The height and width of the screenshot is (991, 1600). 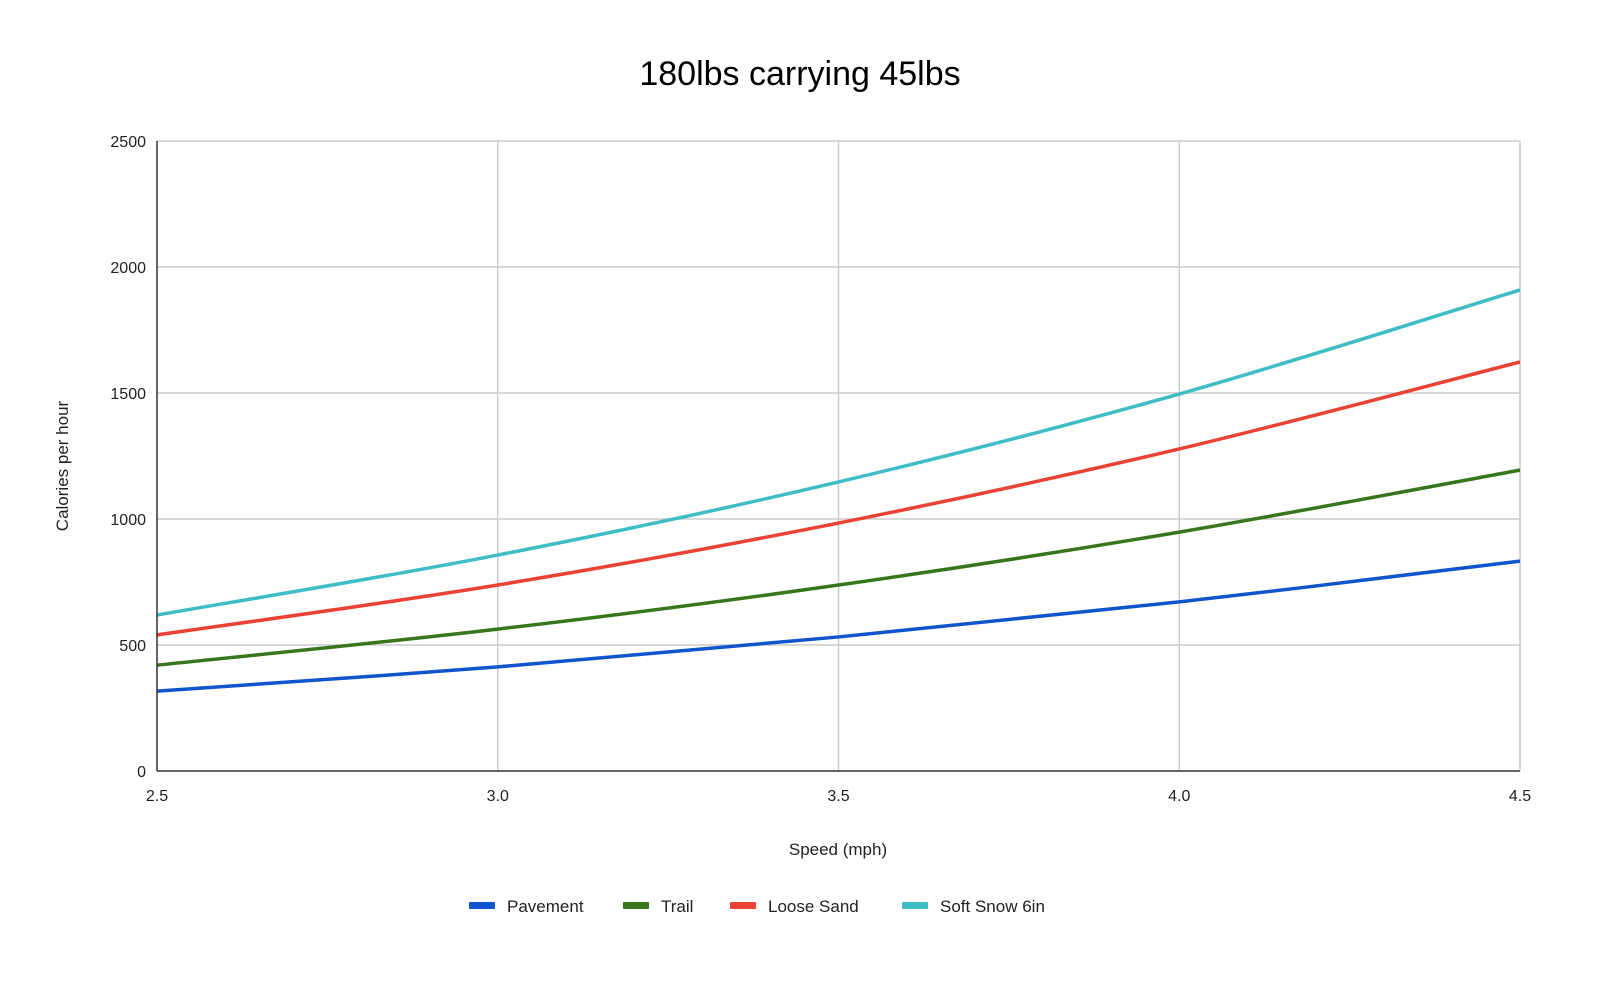 What do you see at coordinates (757, 906) in the screenshot?
I see `legend: Pavement Trail Loose Sand Soft Snow 6in` at bounding box center [757, 906].